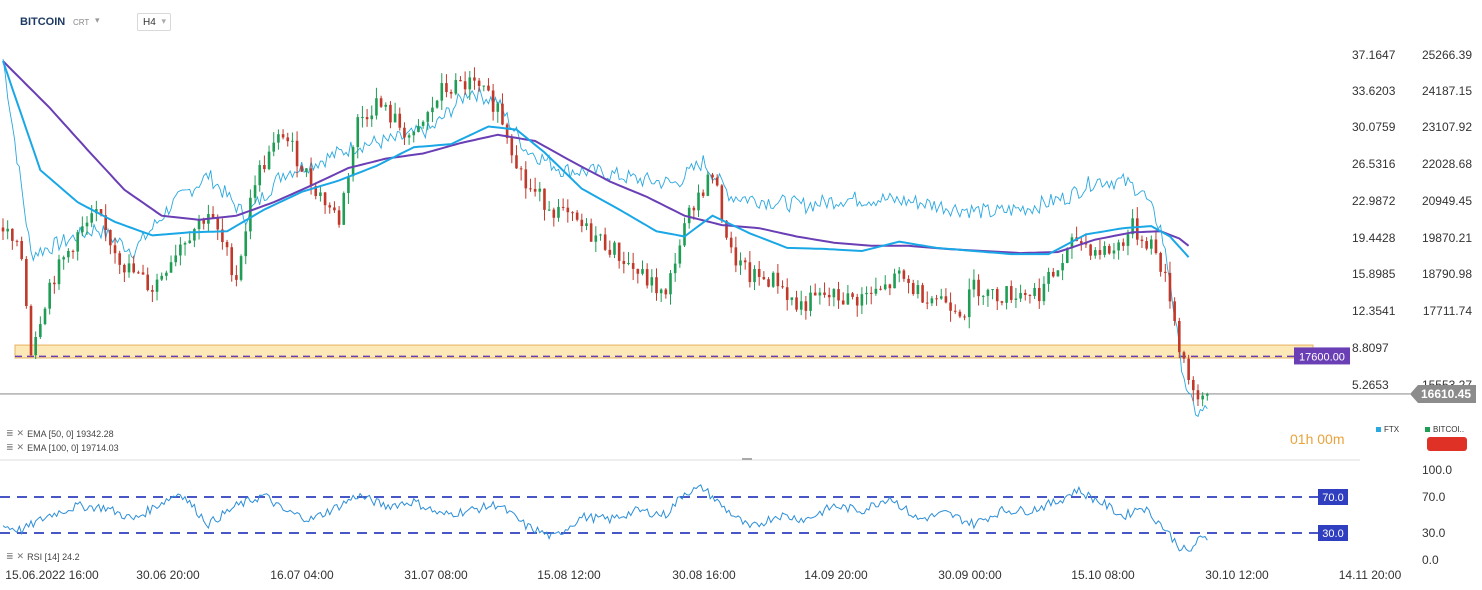  What do you see at coordinates (836, 575) in the screenshot?
I see `x-tick-label: 14.09 20:00` at bounding box center [836, 575].